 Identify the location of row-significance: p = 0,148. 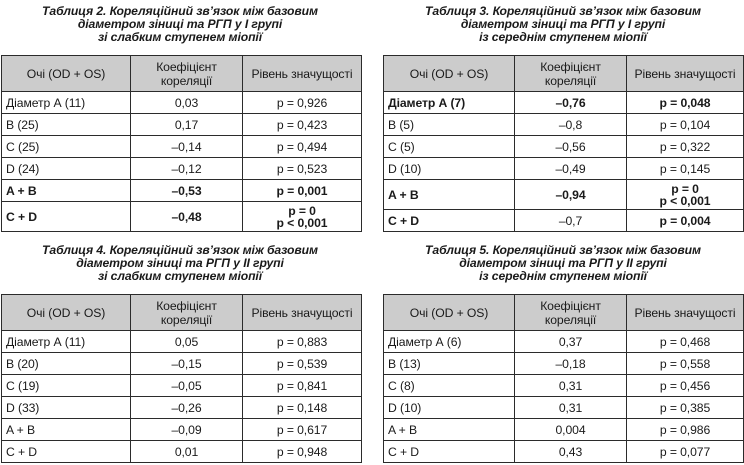
(302, 407).